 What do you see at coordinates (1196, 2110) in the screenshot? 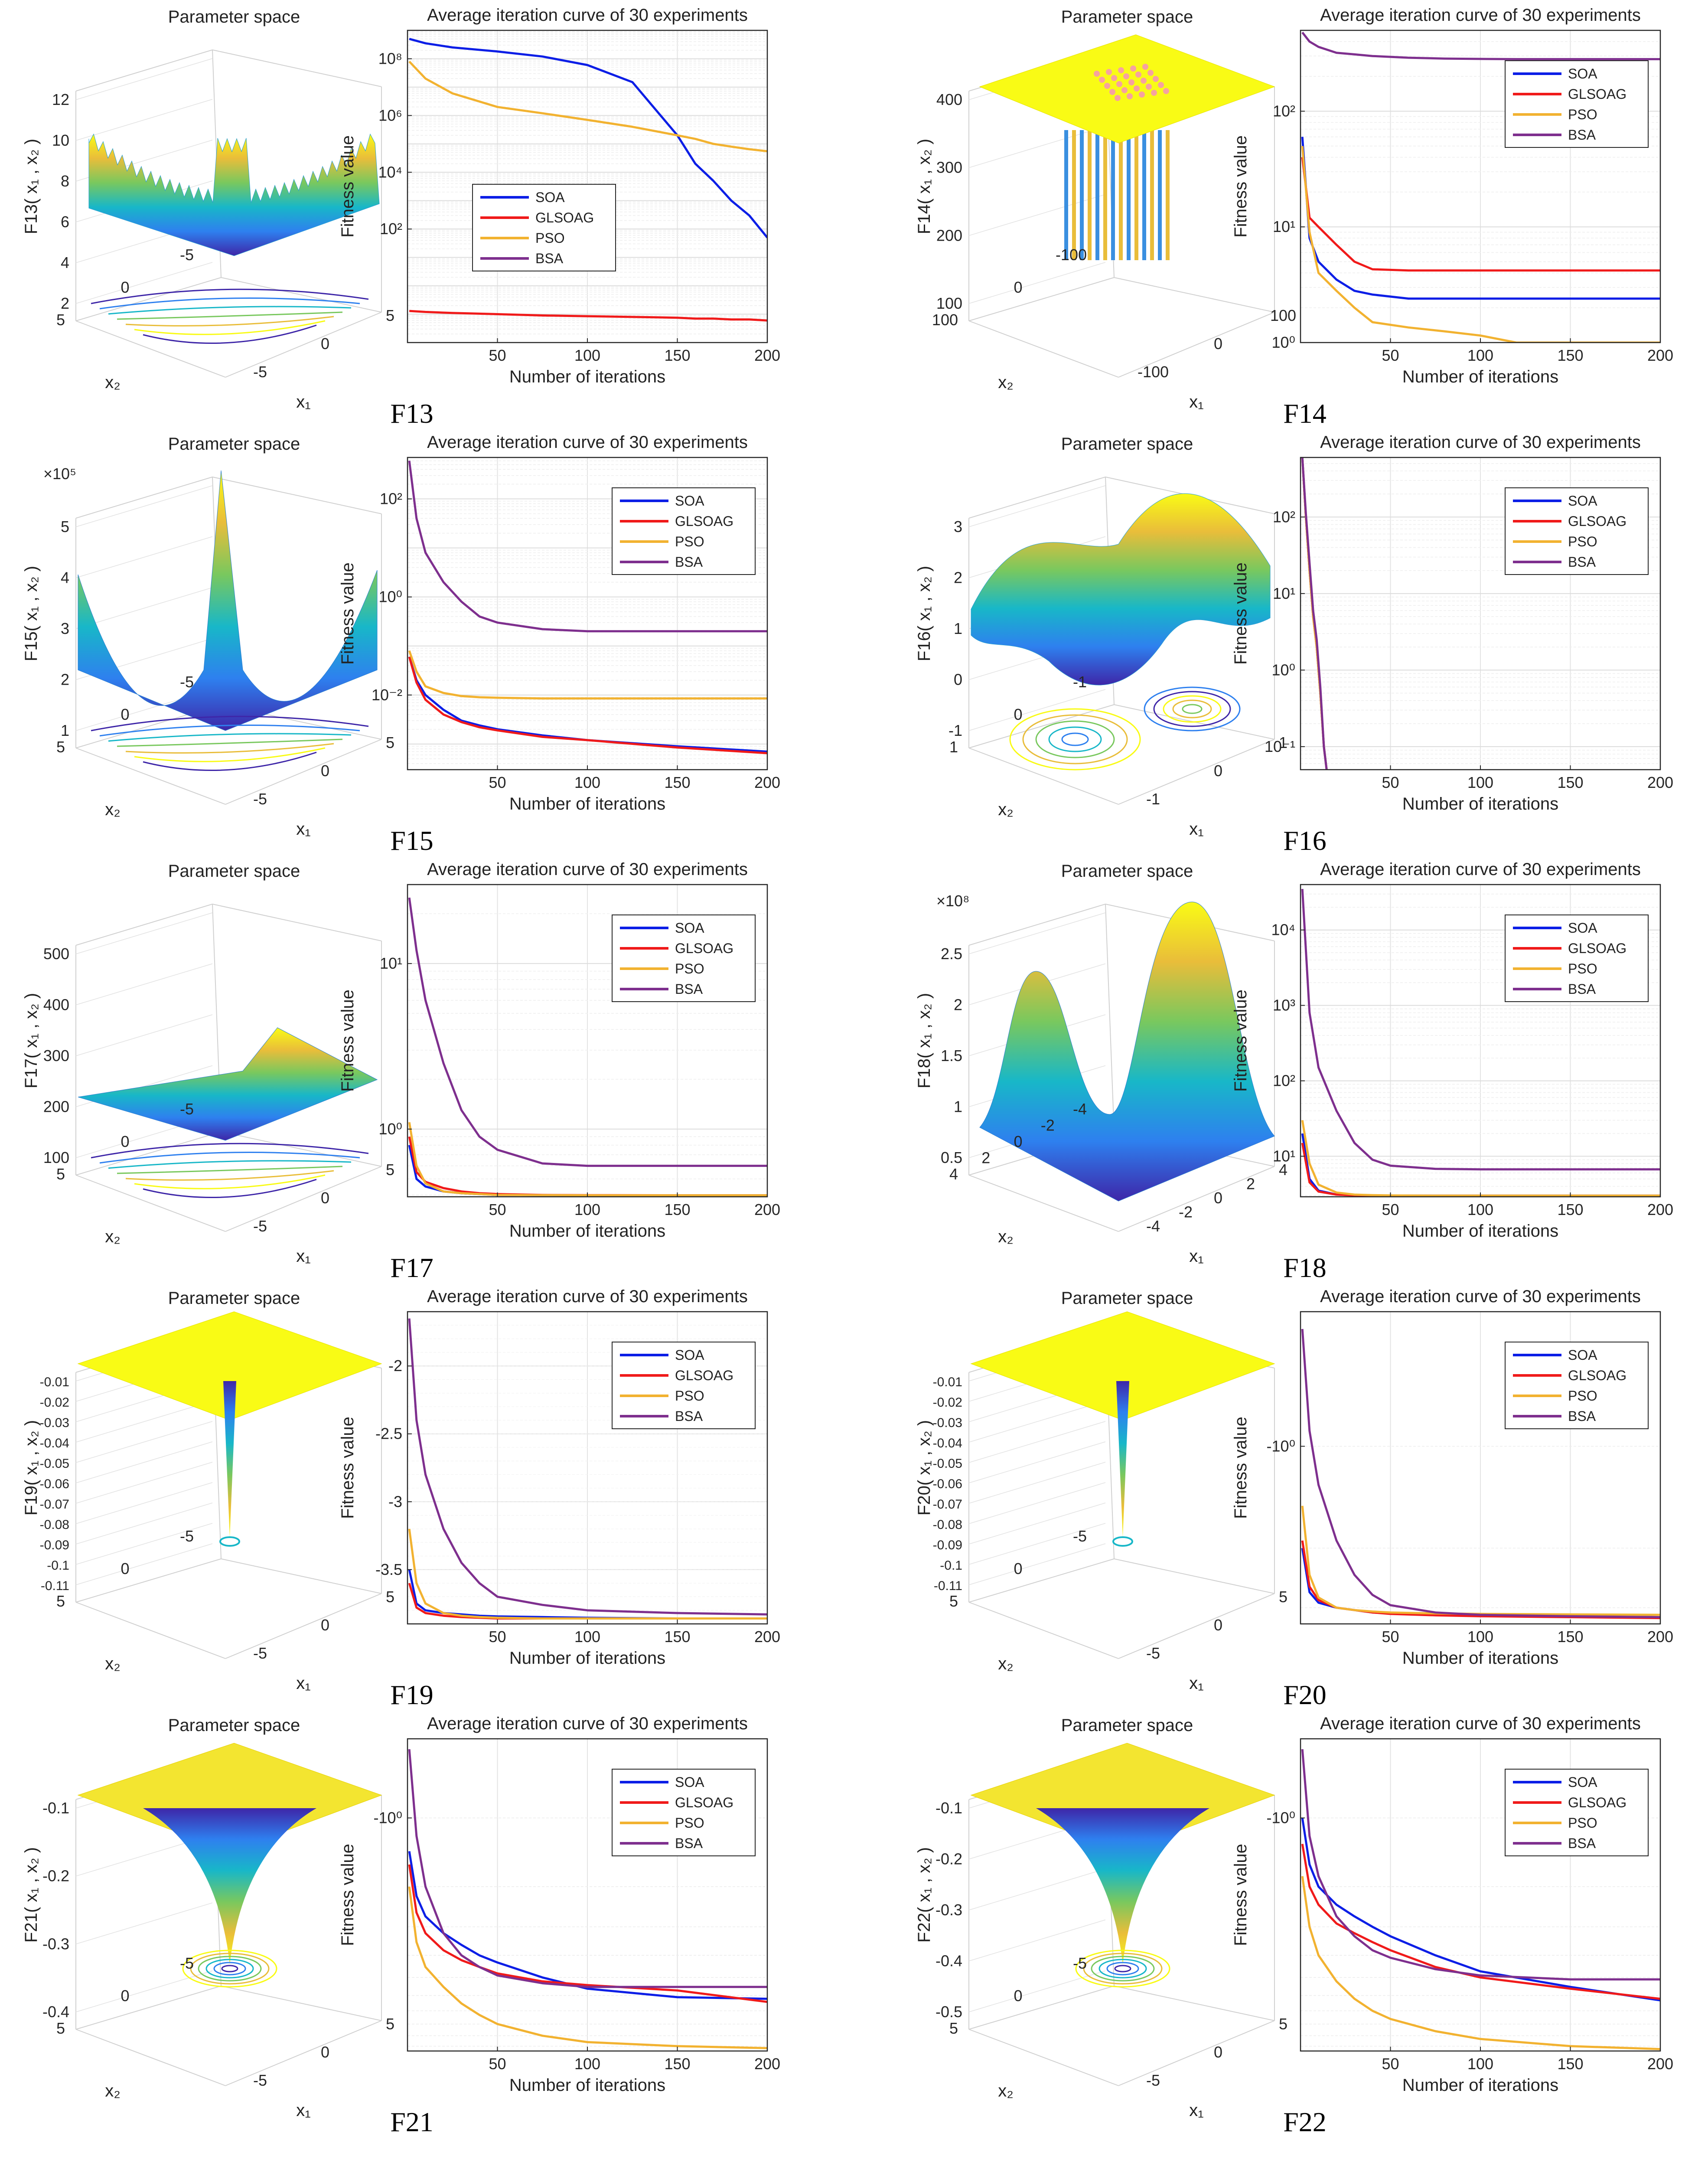
I see `x1-axis-label: x₁` at bounding box center [1196, 2110].